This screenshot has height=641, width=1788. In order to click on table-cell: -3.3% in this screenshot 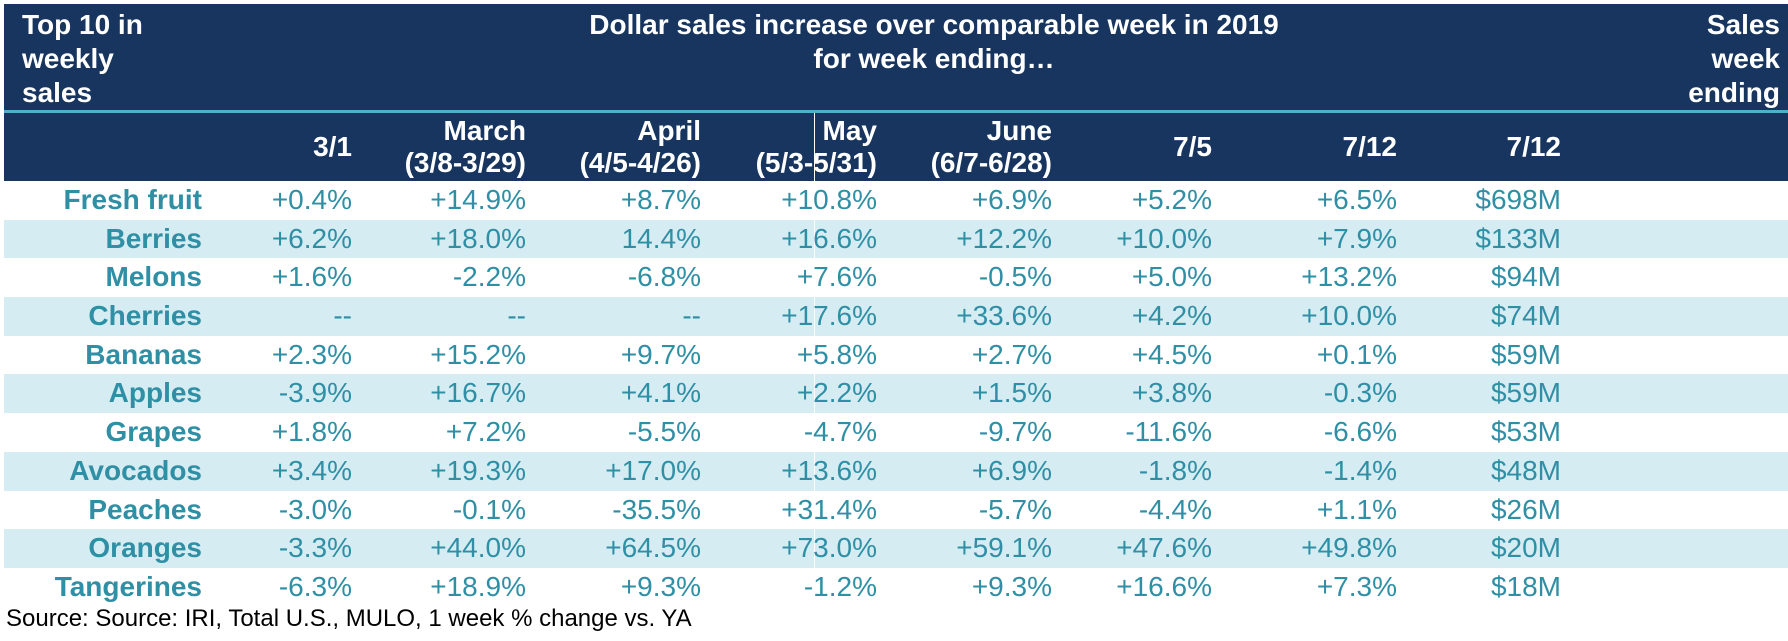, I will do `click(315, 548)`.